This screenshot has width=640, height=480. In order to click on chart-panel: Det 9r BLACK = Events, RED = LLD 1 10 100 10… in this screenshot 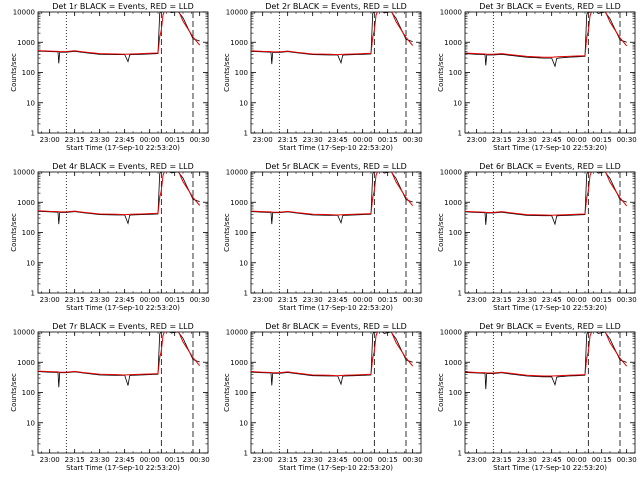, I will do `click(537, 397)`.